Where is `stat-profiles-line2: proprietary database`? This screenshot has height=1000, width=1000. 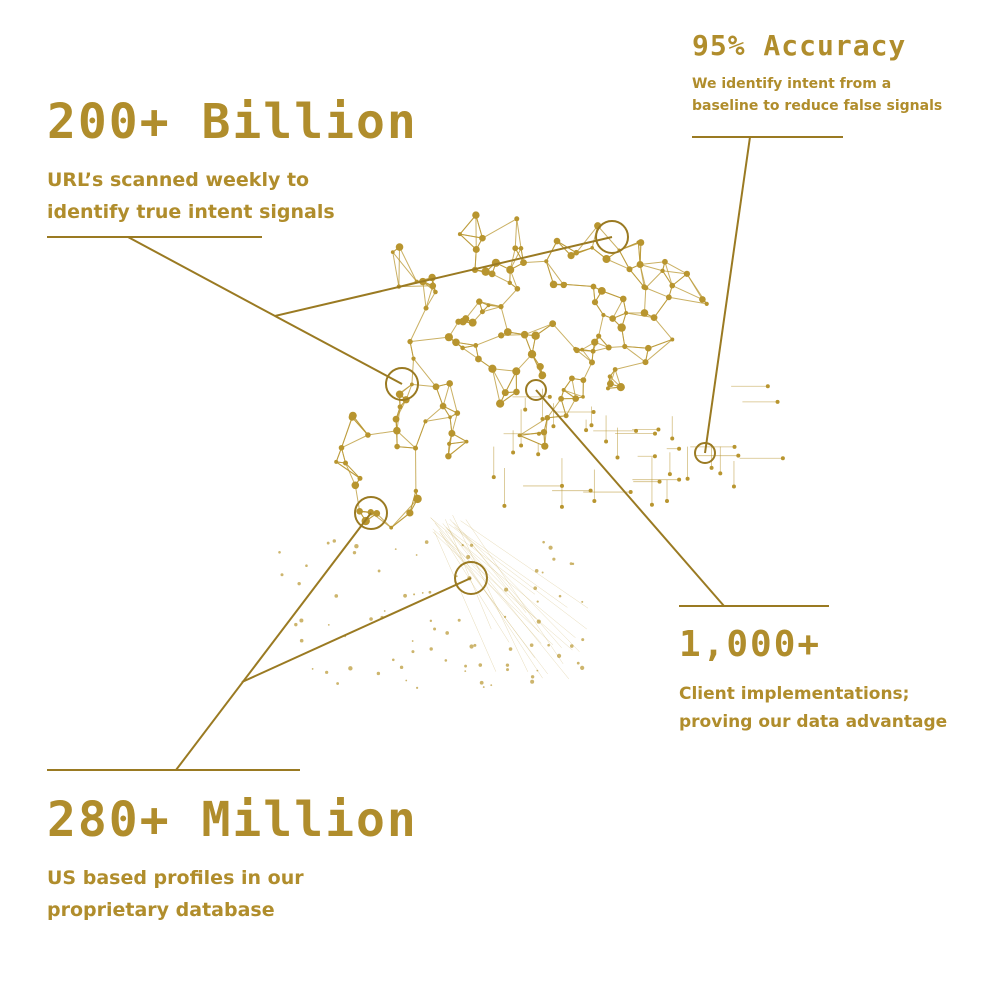
stat-profiles-line2: proprietary database is located at coordinates (161, 910).